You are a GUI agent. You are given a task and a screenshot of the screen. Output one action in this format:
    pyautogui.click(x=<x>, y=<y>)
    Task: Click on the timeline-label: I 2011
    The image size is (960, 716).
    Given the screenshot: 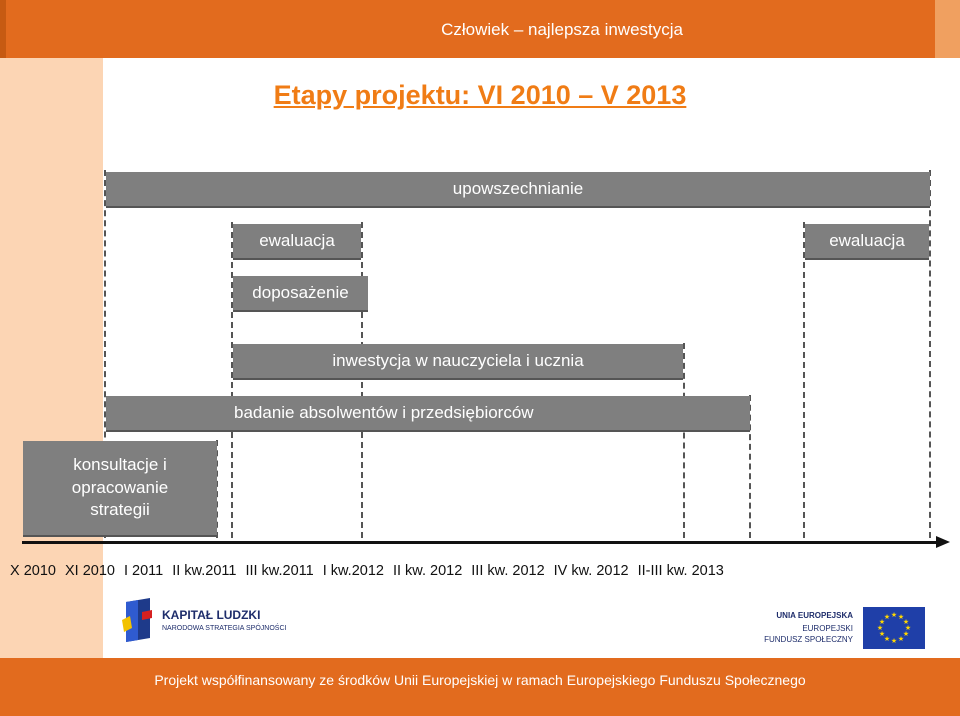 What is the action you would take?
    pyautogui.click(x=143, y=571)
    